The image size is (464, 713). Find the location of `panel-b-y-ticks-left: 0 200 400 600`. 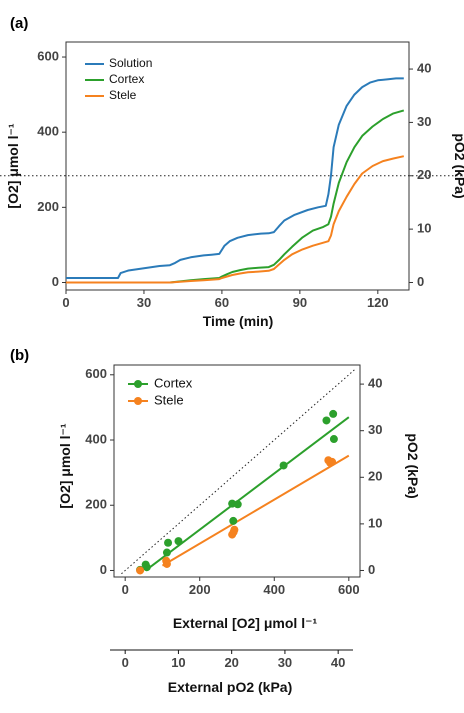

panel-b-y-ticks-left: 0 200 400 600 is located at coordinates (99, 471).